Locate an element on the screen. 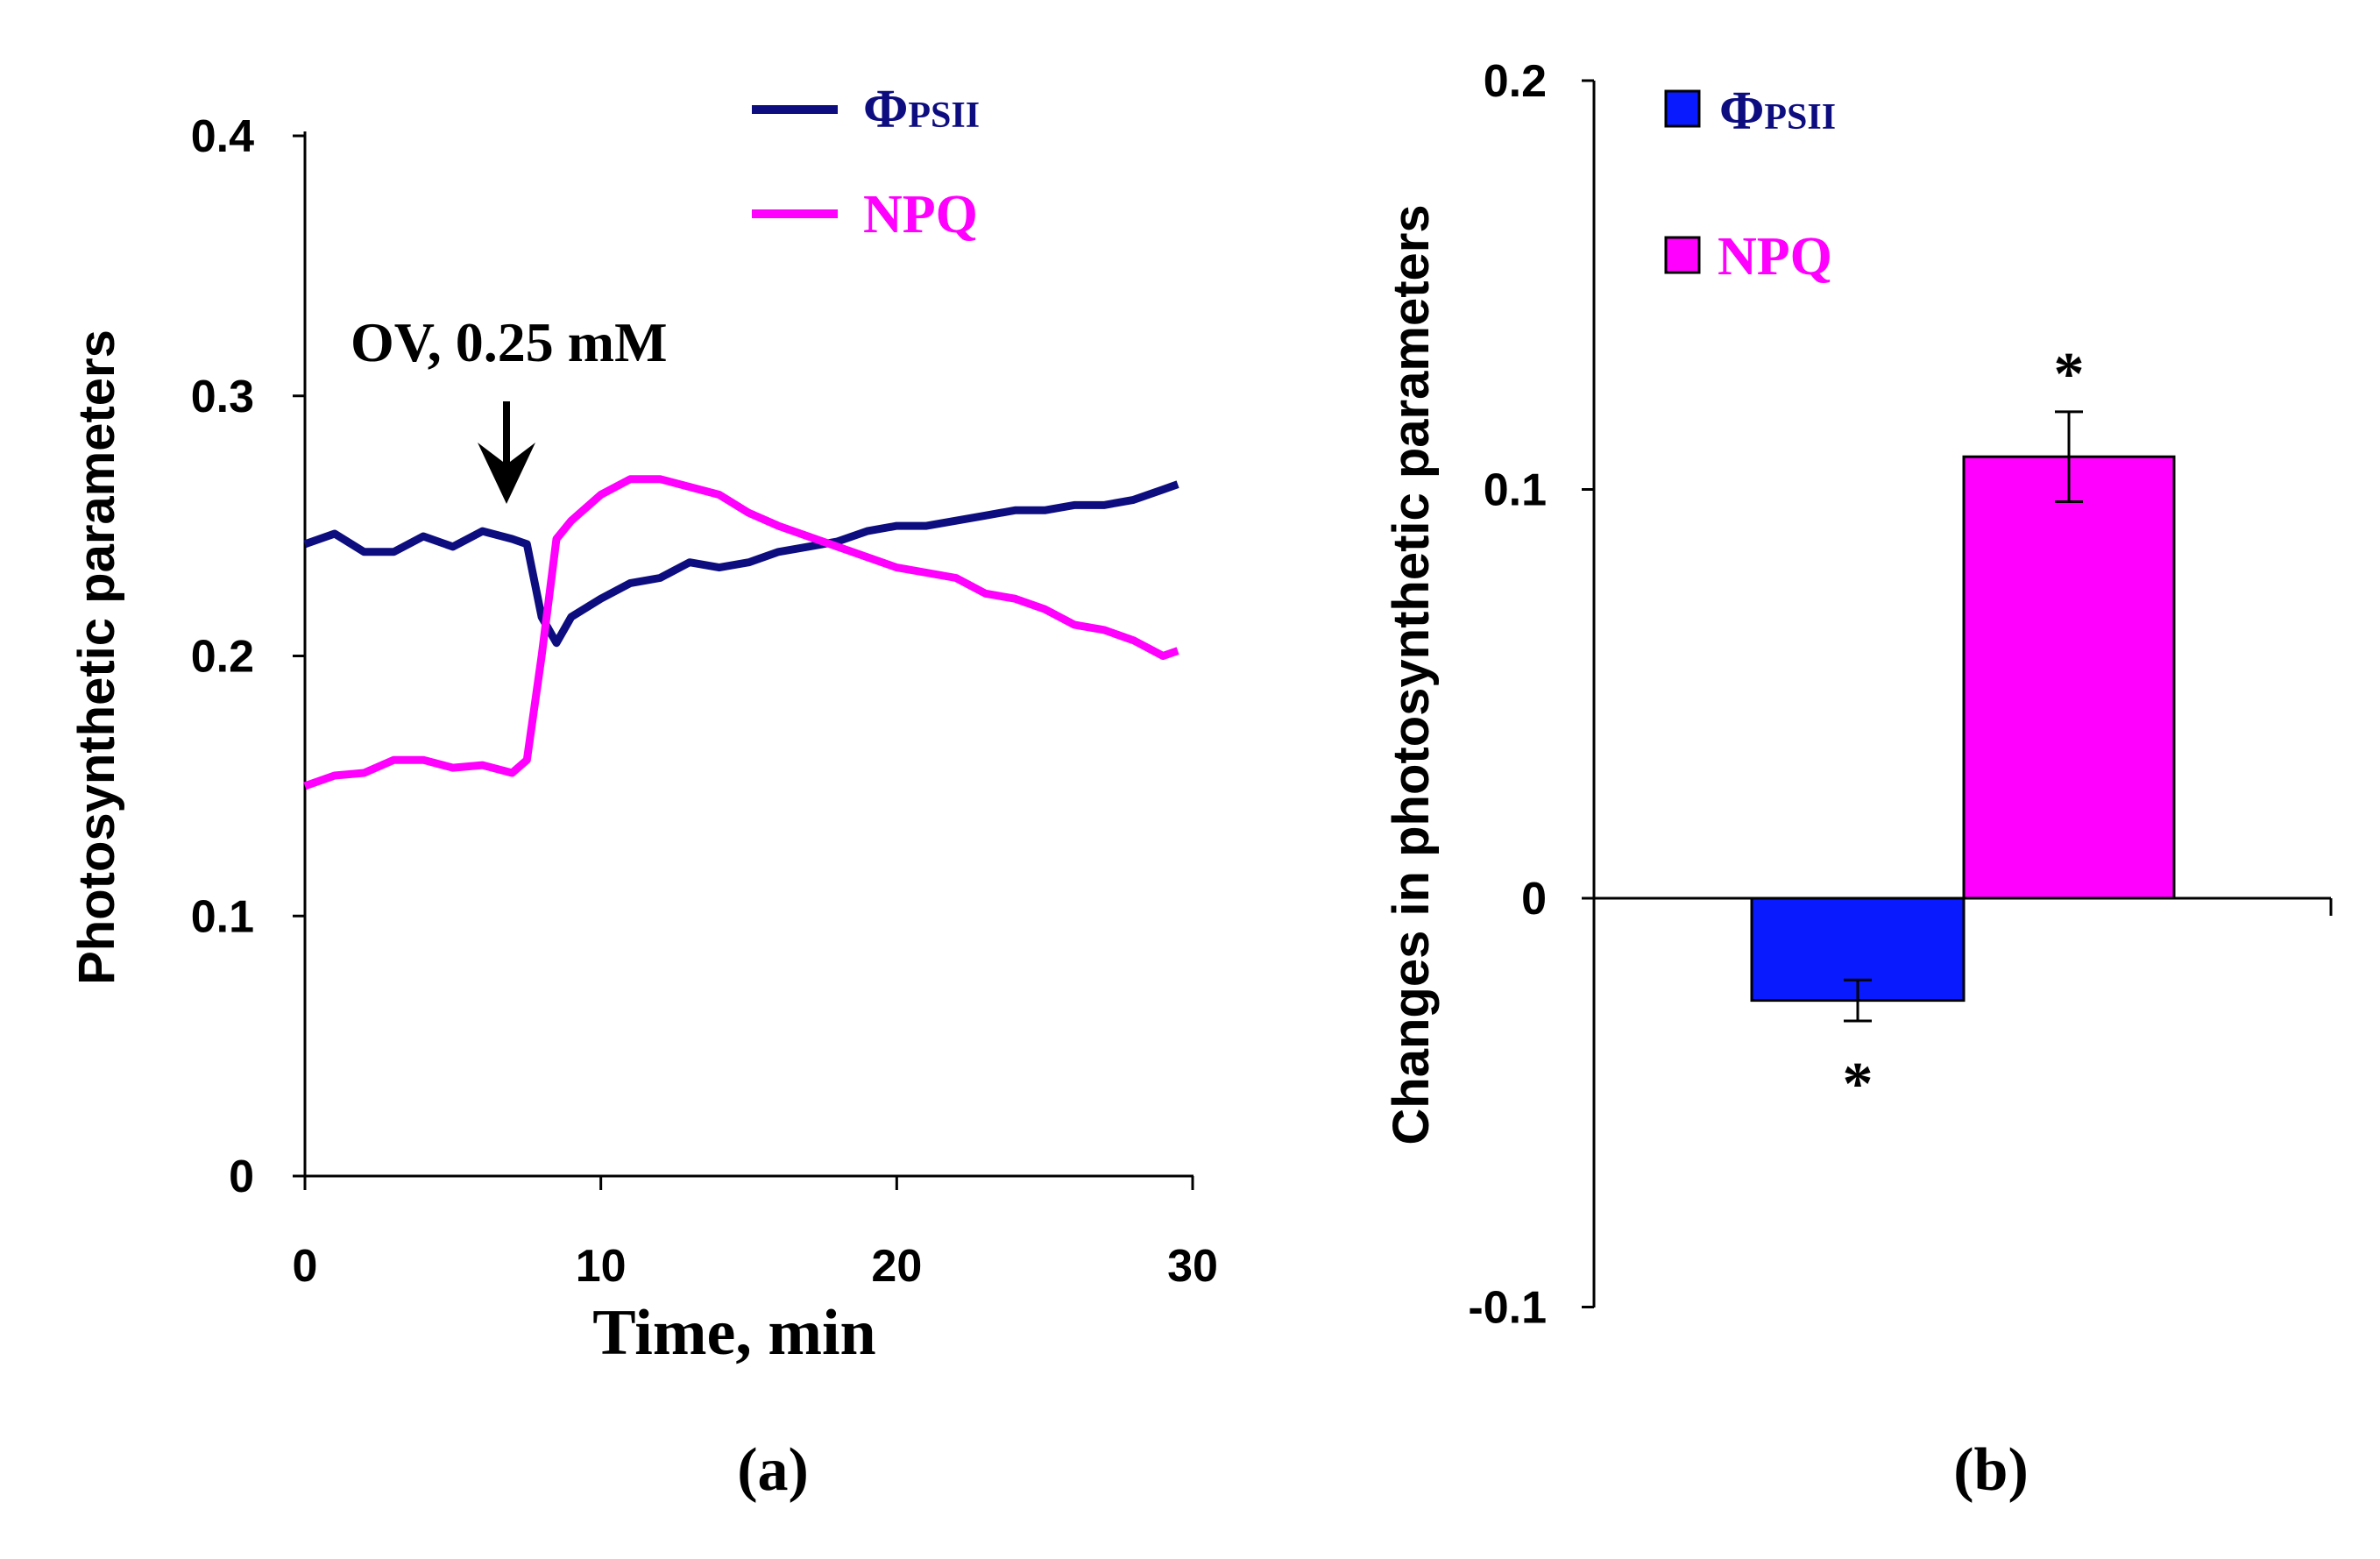  y-tick-label-b: 0 is located at coordinates (1534, 899).